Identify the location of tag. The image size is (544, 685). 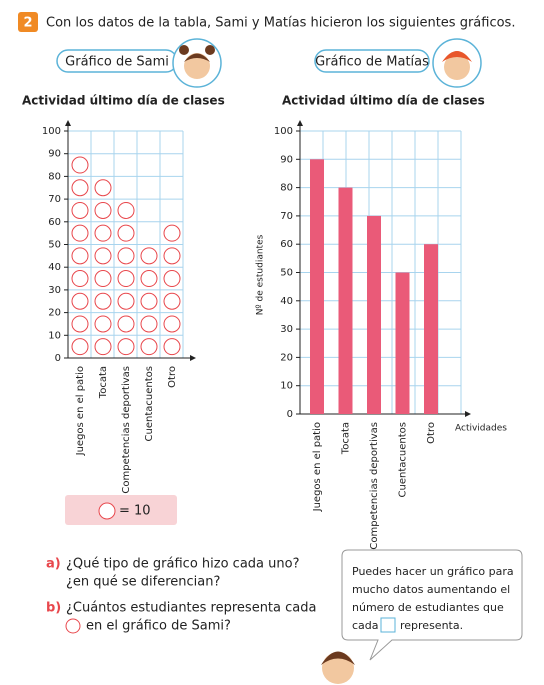
(372, 61).